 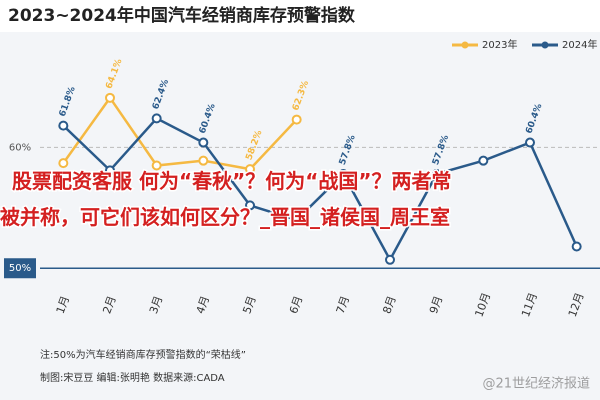 What do you see at coordinates (182, 15) in the screenshot?
I see `chart-title: 2023~2024年中国汽车经销商库存预警指数` at bounding box center [182, 15].